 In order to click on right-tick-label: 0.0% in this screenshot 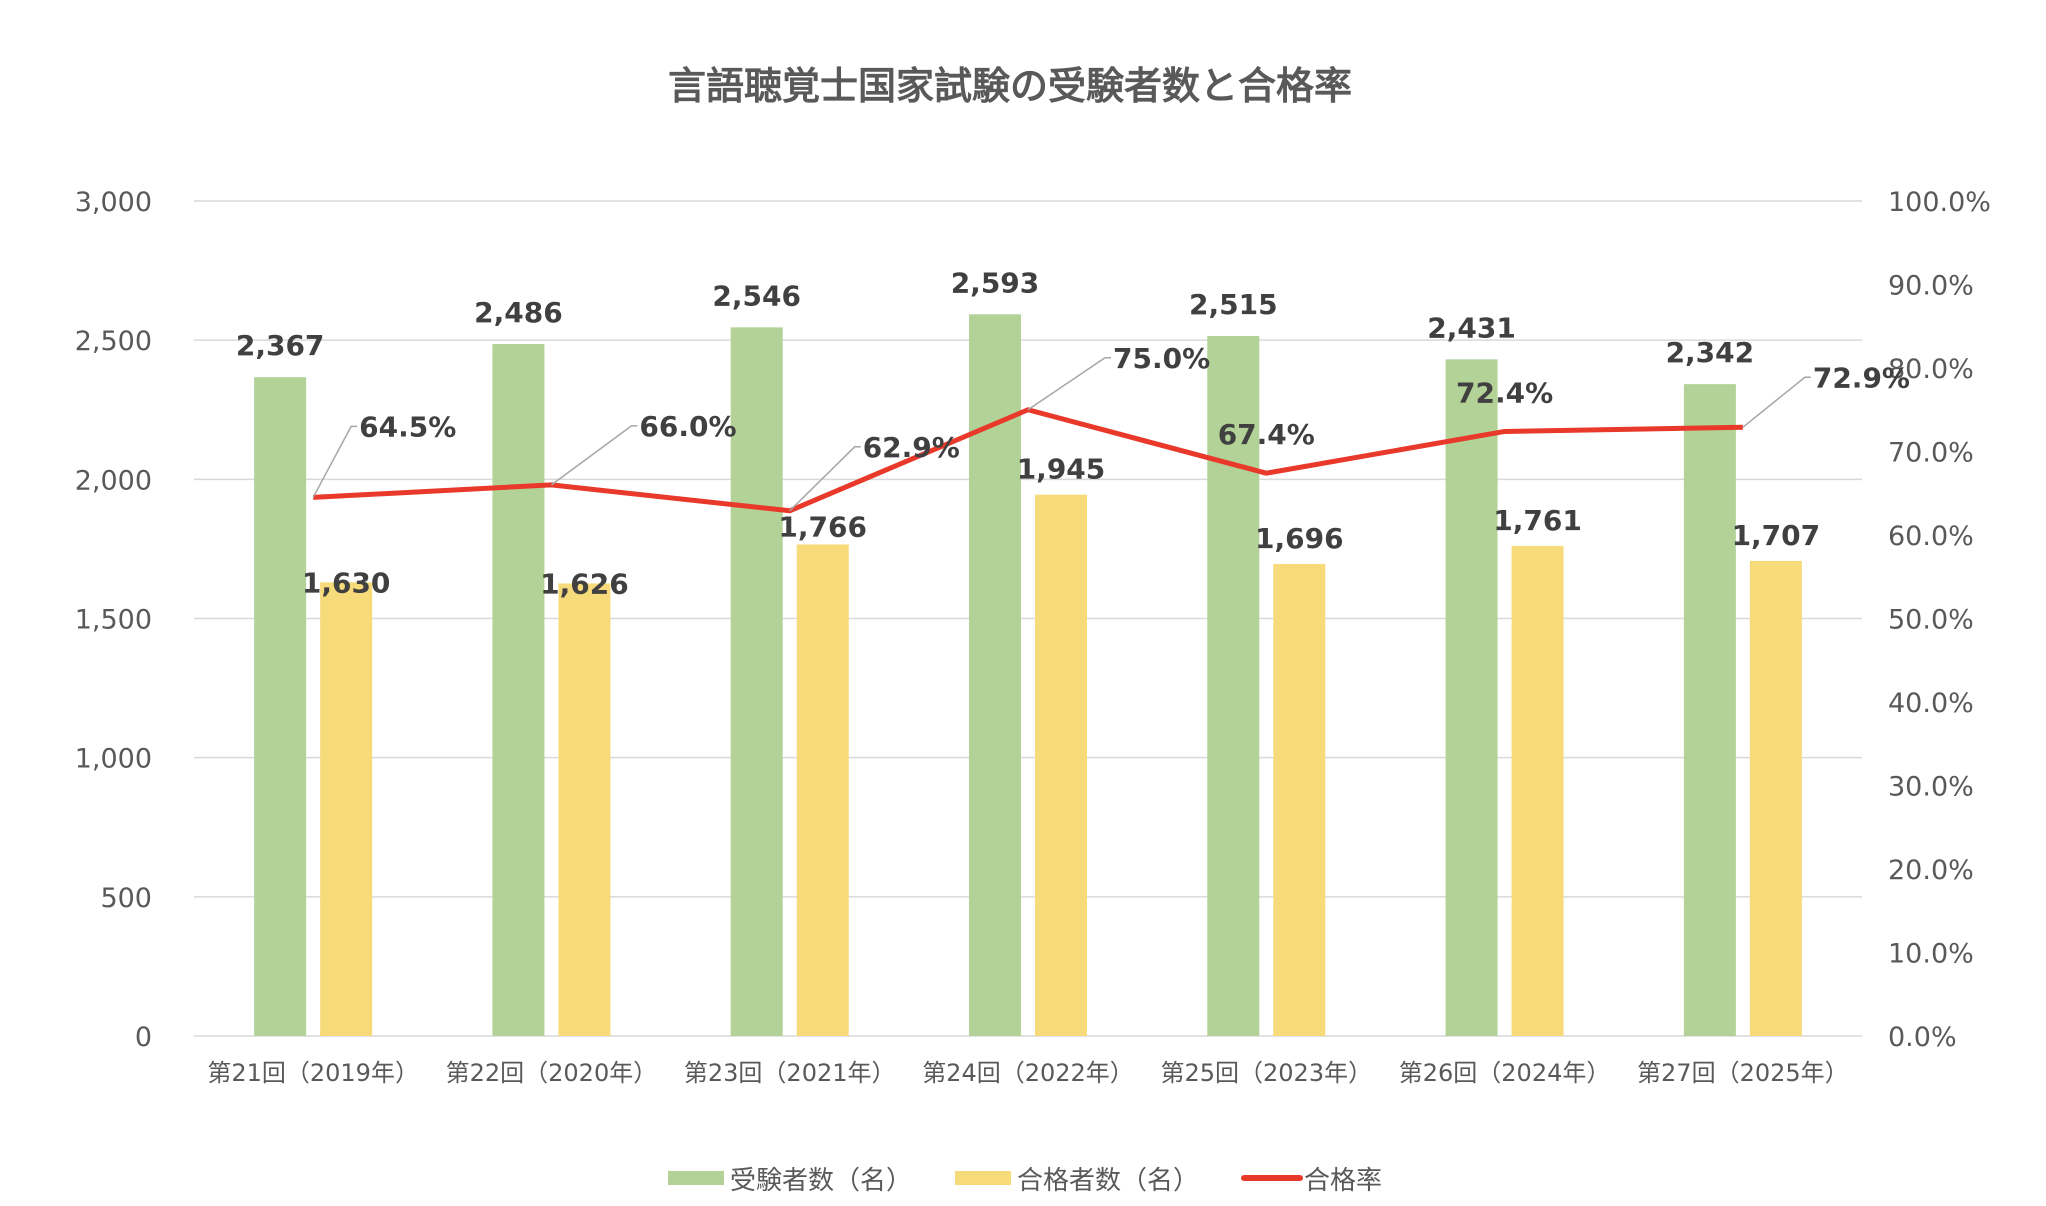, I will do `click(1922, 1037)`.